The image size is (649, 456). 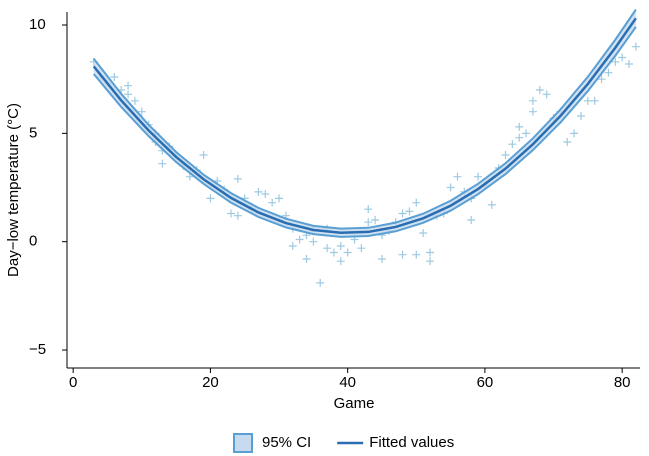 What do you see at coordinates (73, 382) in the screenshot?
I see `x-tick-label: 0` at bounding box center [73, 382].